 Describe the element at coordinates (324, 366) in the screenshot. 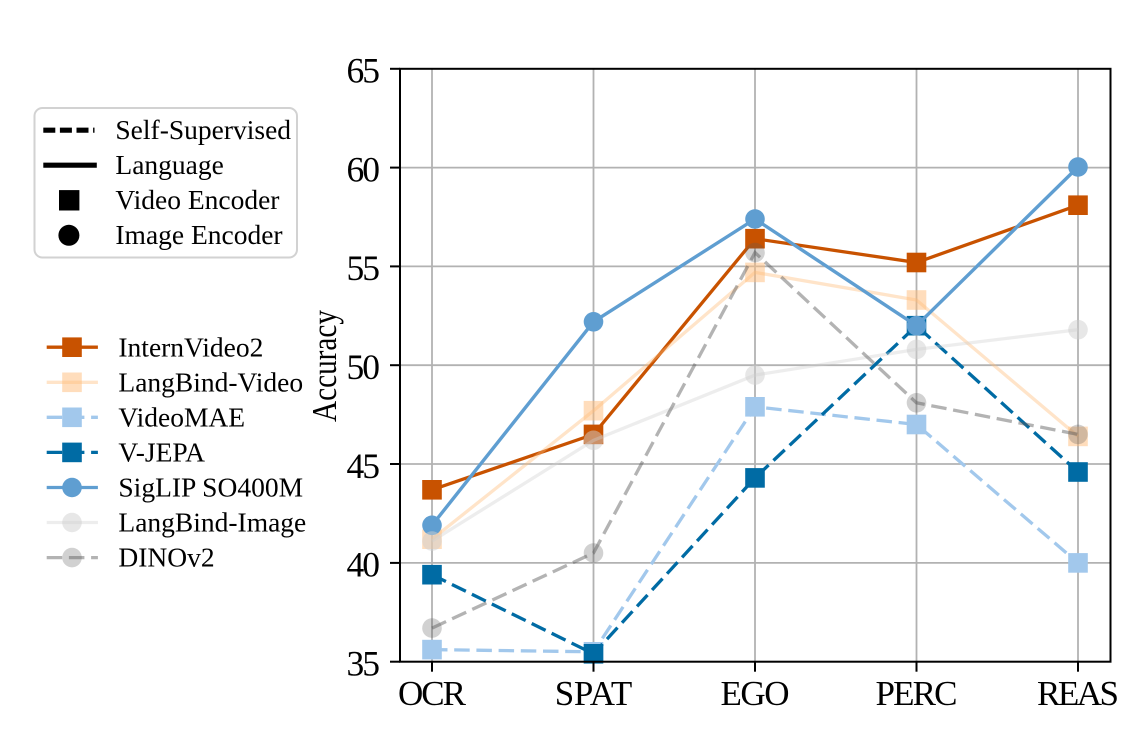

I see `svg-text: Accuracy` at that location.